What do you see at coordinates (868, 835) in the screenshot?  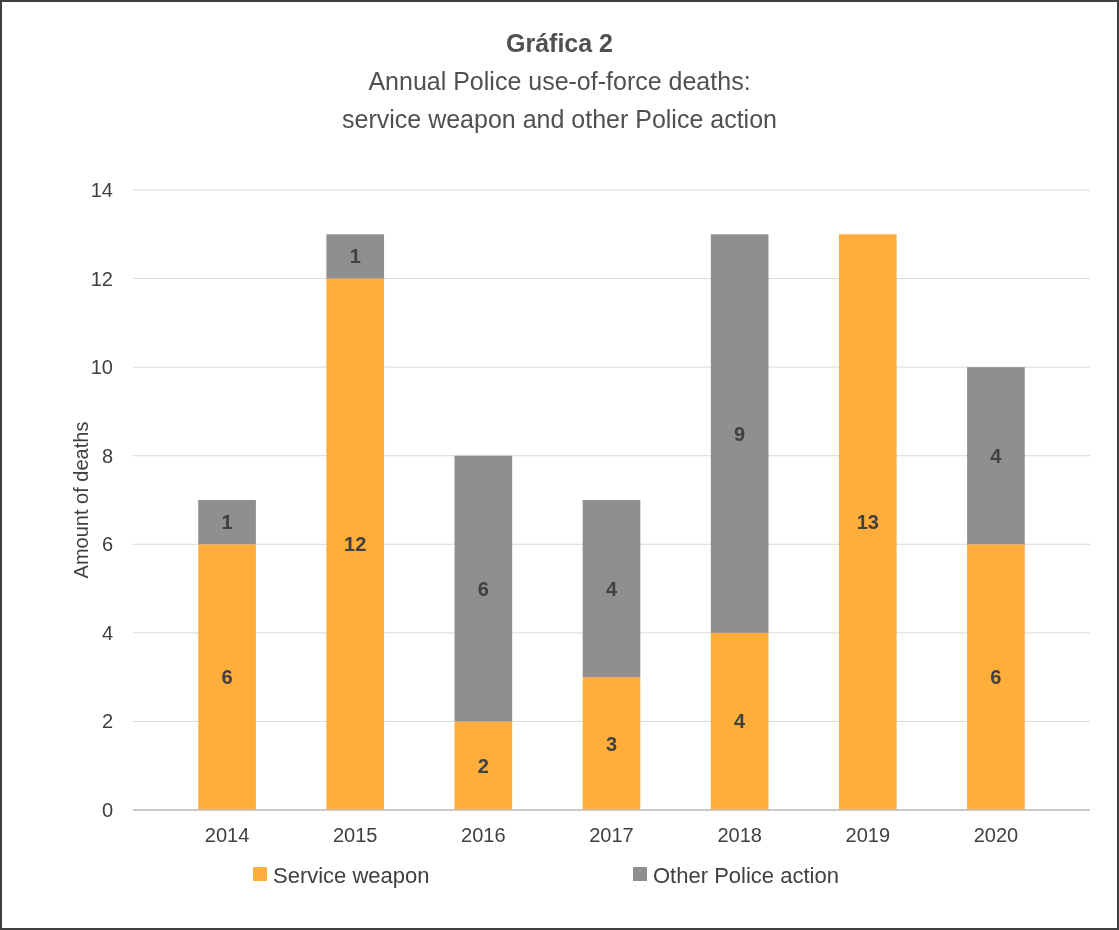 I see `x-tick-label: 2019` at bounding box center [868, 835].